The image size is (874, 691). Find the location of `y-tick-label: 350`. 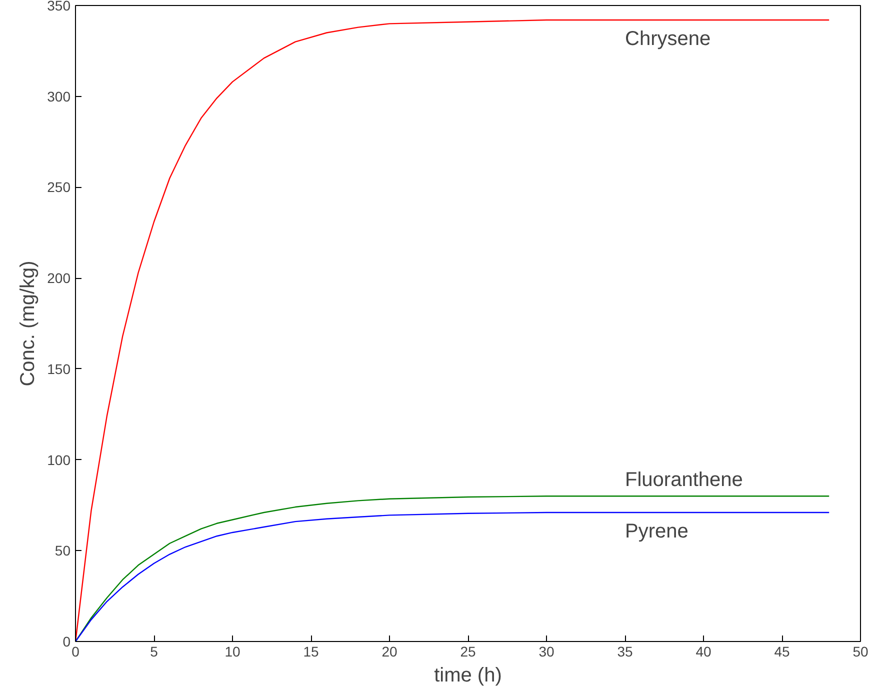

y-tick-label: 350 is located at coordinates (59, 7).